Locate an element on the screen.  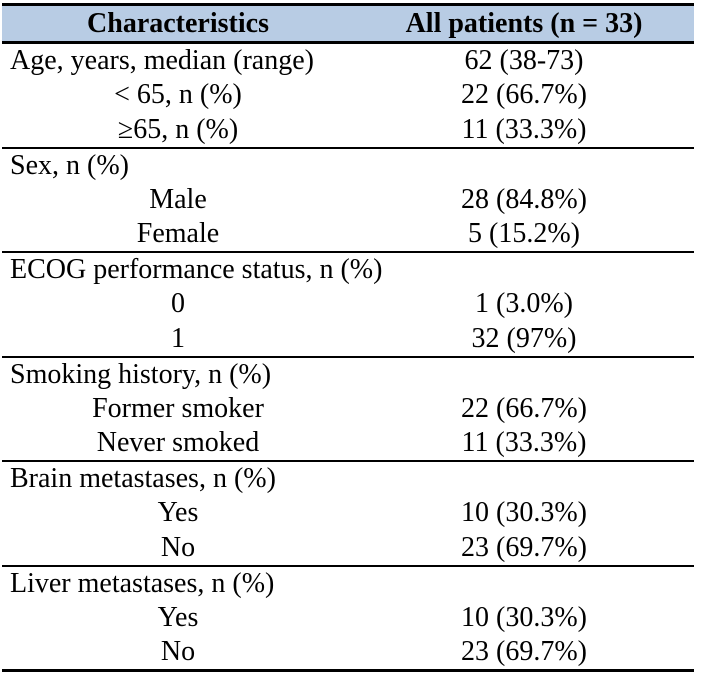
table-row: Female 5 (15.2%) is located at coordinates (348, 234).